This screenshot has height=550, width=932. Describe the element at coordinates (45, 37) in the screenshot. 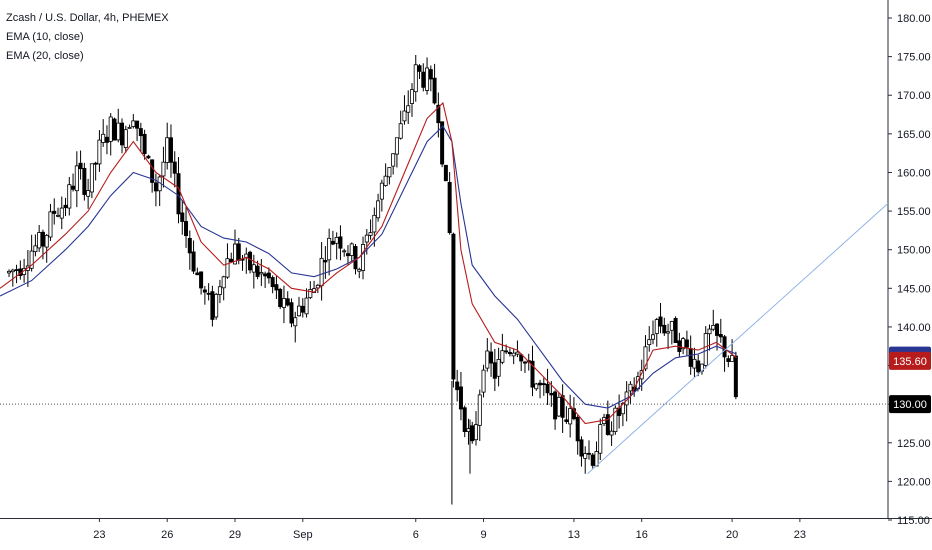

I see `legend-ema10: EMA (10, close)` at that location.